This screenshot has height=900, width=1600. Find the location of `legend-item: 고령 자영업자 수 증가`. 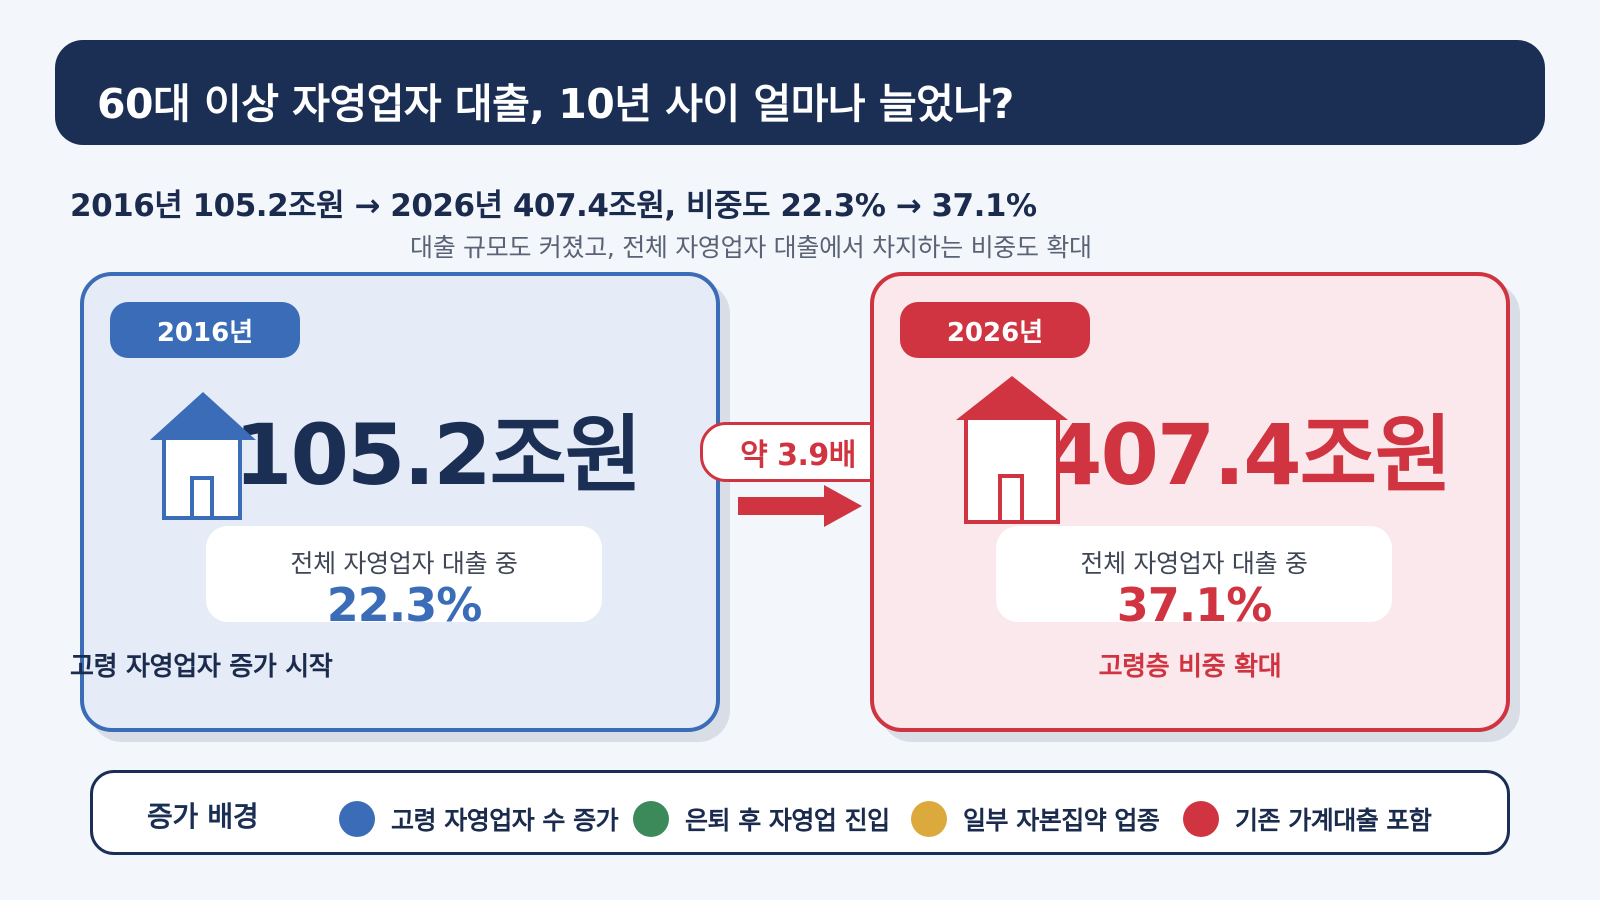

legend-item: 고령 자영업자 수 증가 is located at coordinates (479, 819).